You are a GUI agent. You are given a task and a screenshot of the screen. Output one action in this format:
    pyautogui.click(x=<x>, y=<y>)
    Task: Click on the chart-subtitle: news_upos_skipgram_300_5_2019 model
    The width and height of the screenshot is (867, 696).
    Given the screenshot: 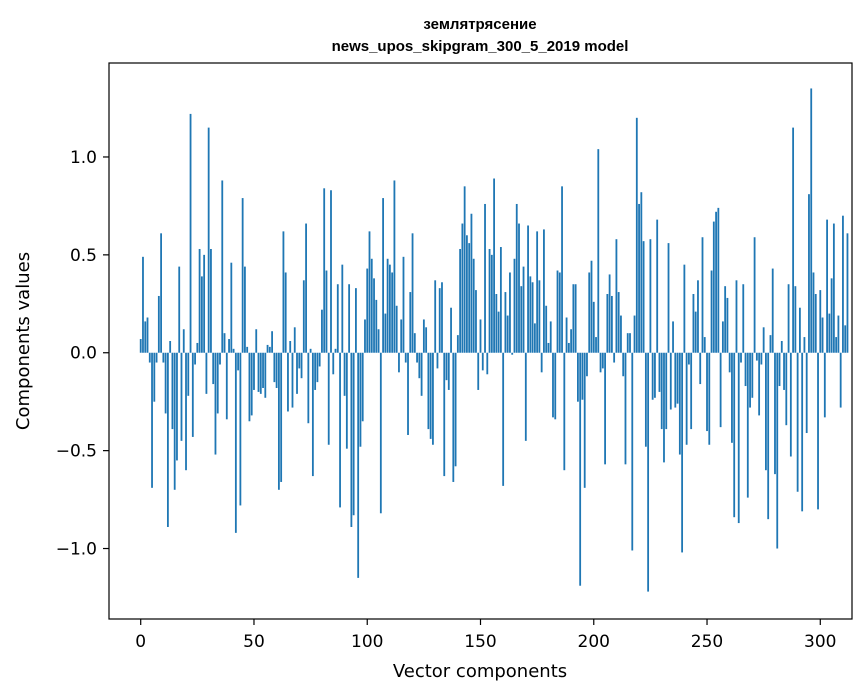 What is the action you would take?
    pyautogui.click(x=480, y=46)
    